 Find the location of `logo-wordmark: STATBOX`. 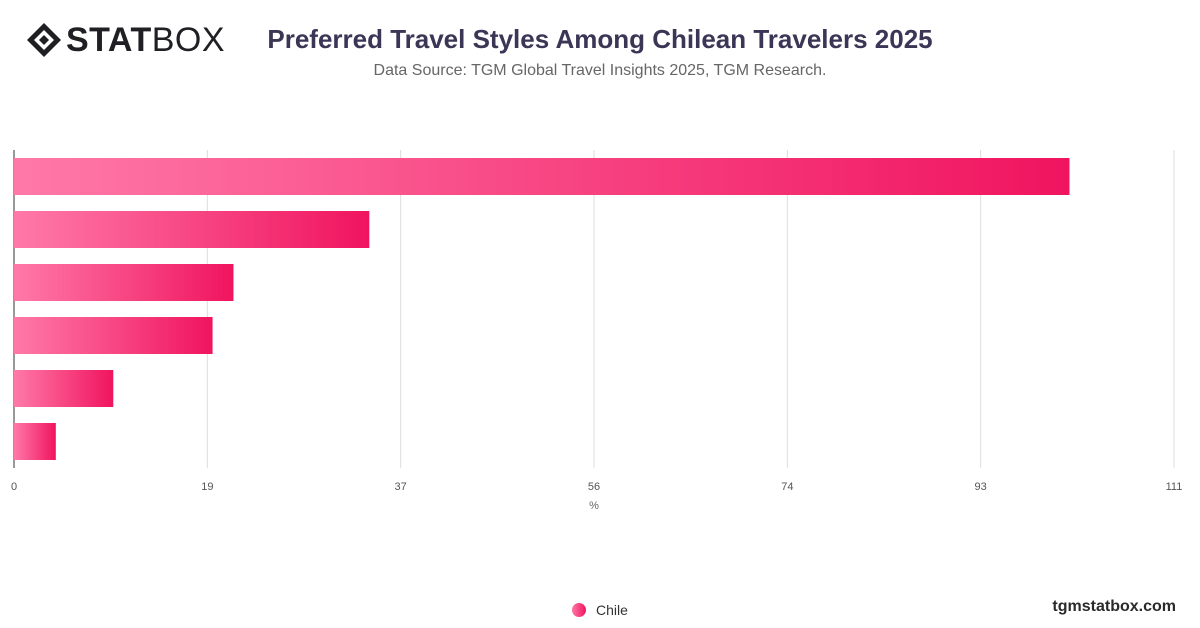

logo-wordmark: STATBOX is located at coordinates (145, 40).